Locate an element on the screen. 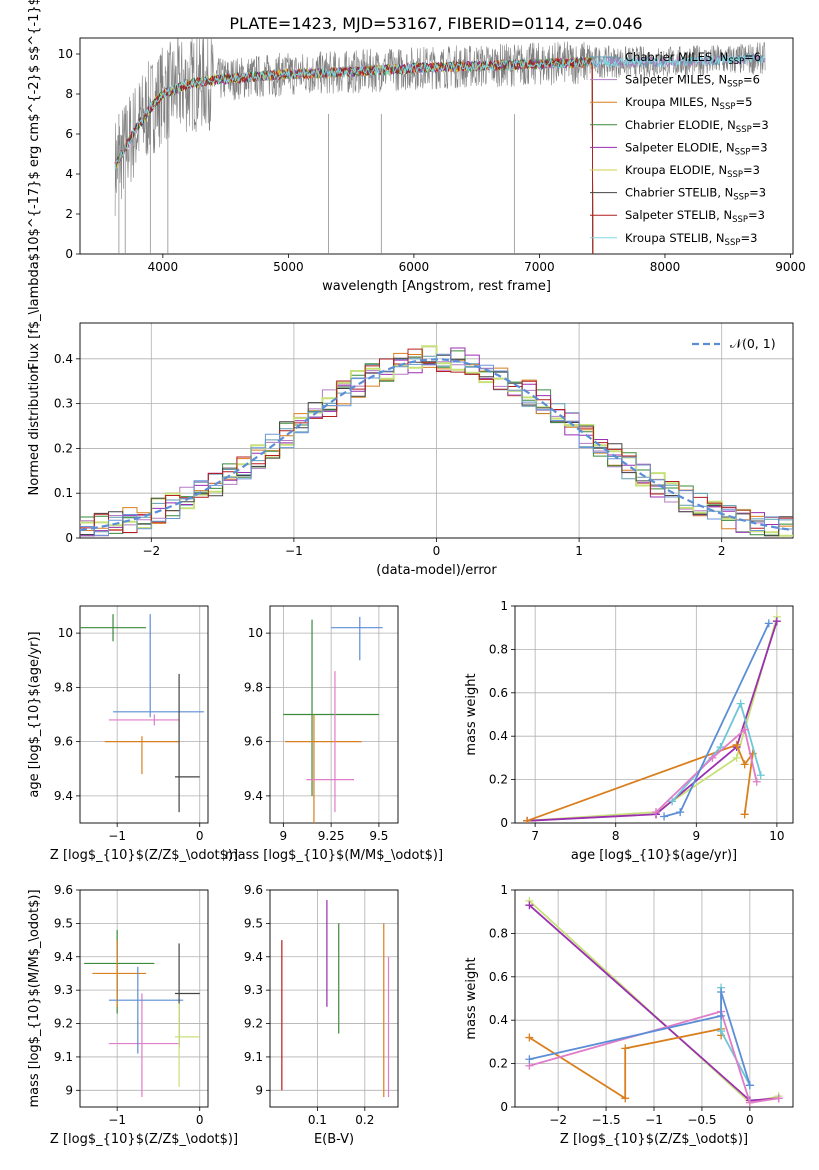  spectrum-model-line is located at coordinates (440, 111).